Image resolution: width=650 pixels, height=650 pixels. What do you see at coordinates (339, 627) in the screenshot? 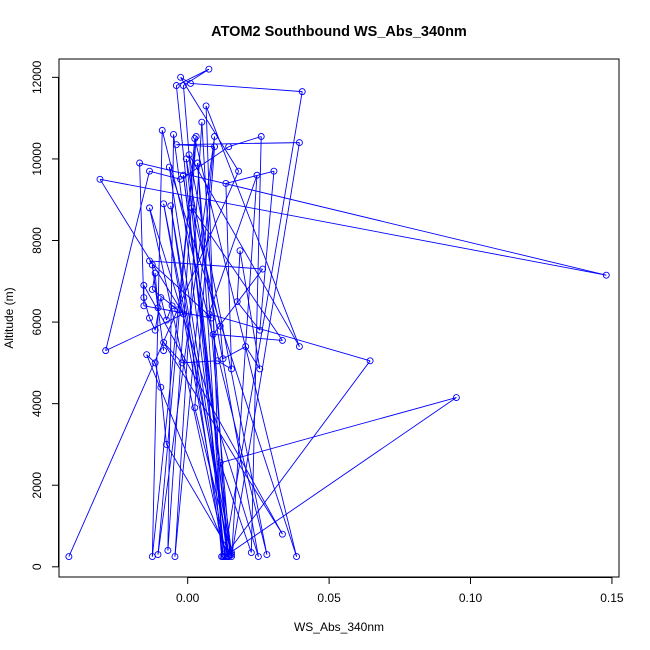
I see `x-axis-title: WS_Abs_340nm` at bounding box center [339, 627].